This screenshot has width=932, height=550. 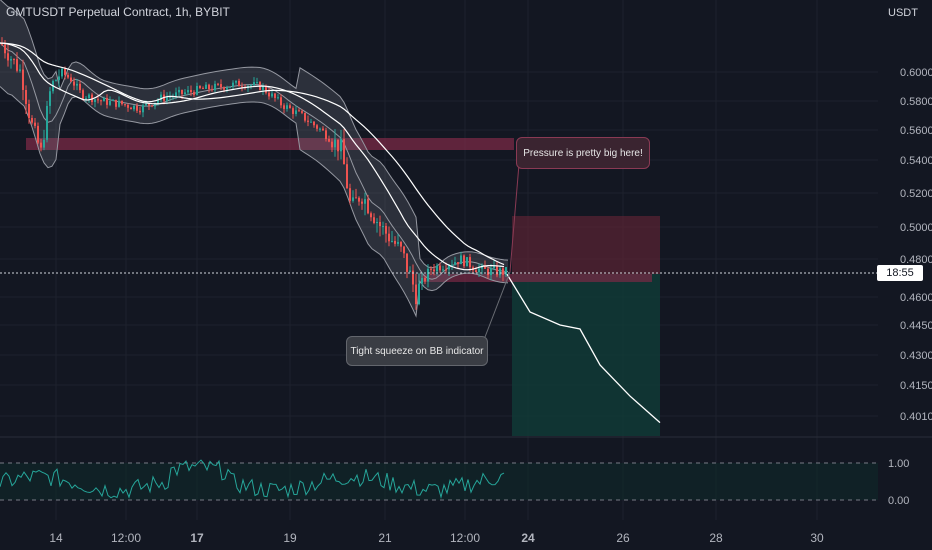 I want to click on time-axis: 14 12:00 17 19 21 12:00 24 26 28 30, so click(x=436, y=538).